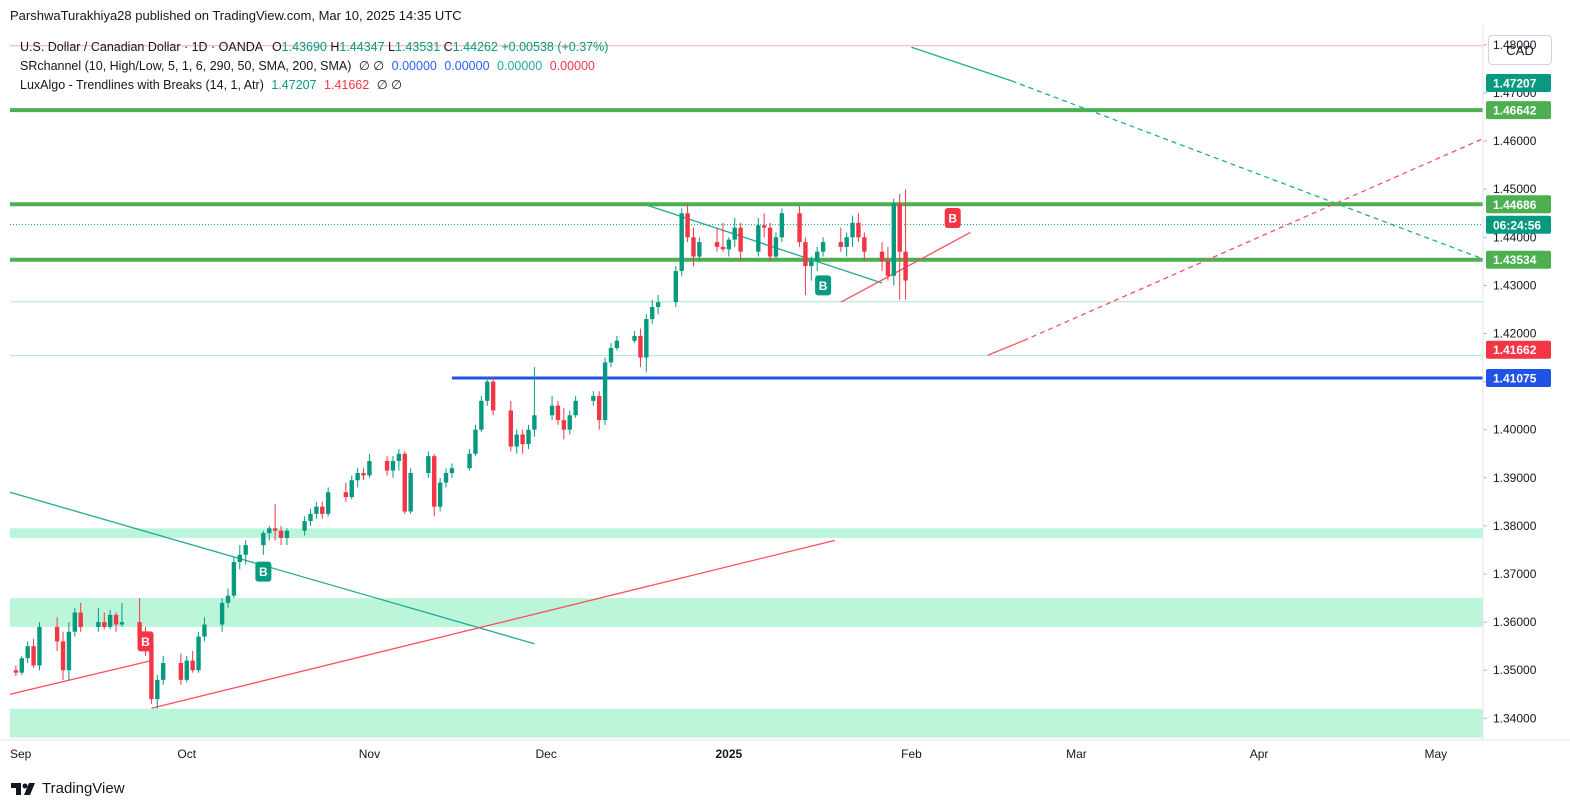  I want to click on srchannel-value-1: 0.00000, so click(414, 66).